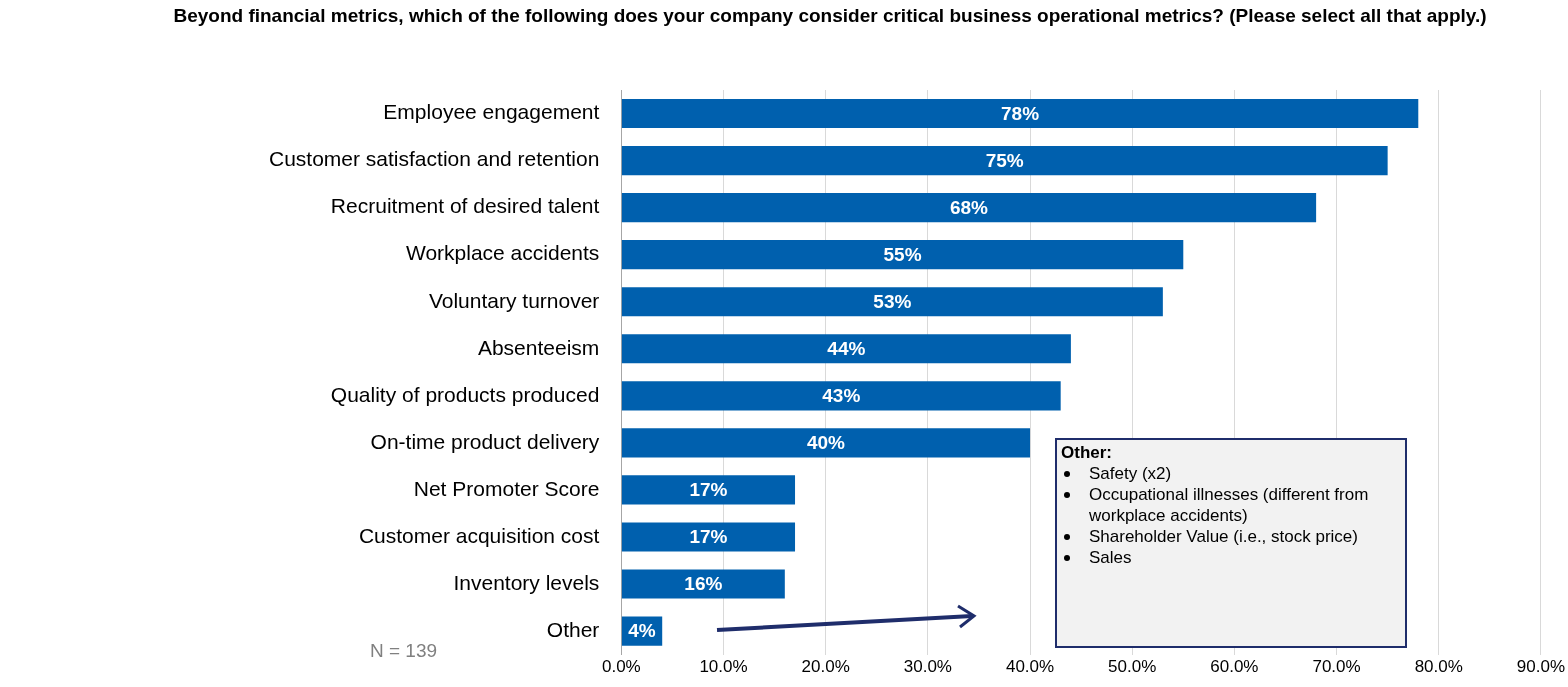 The image size is (1568, 687). I want to click on y-tick-label: Other, so click(573, 629).